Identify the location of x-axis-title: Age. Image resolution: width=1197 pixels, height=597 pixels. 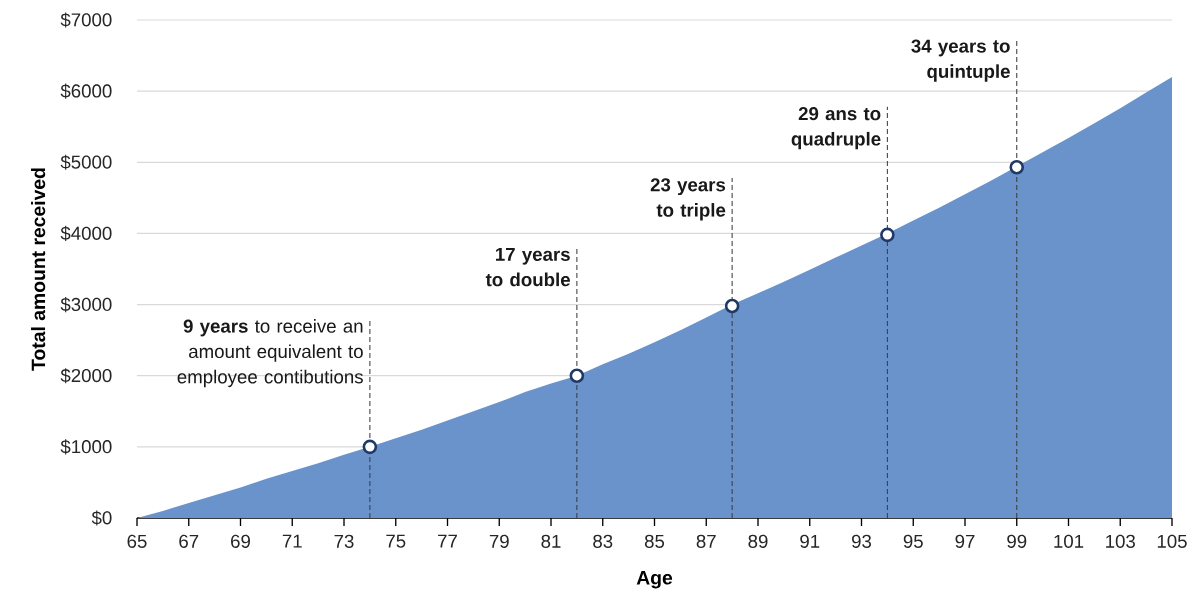
(654, 580).